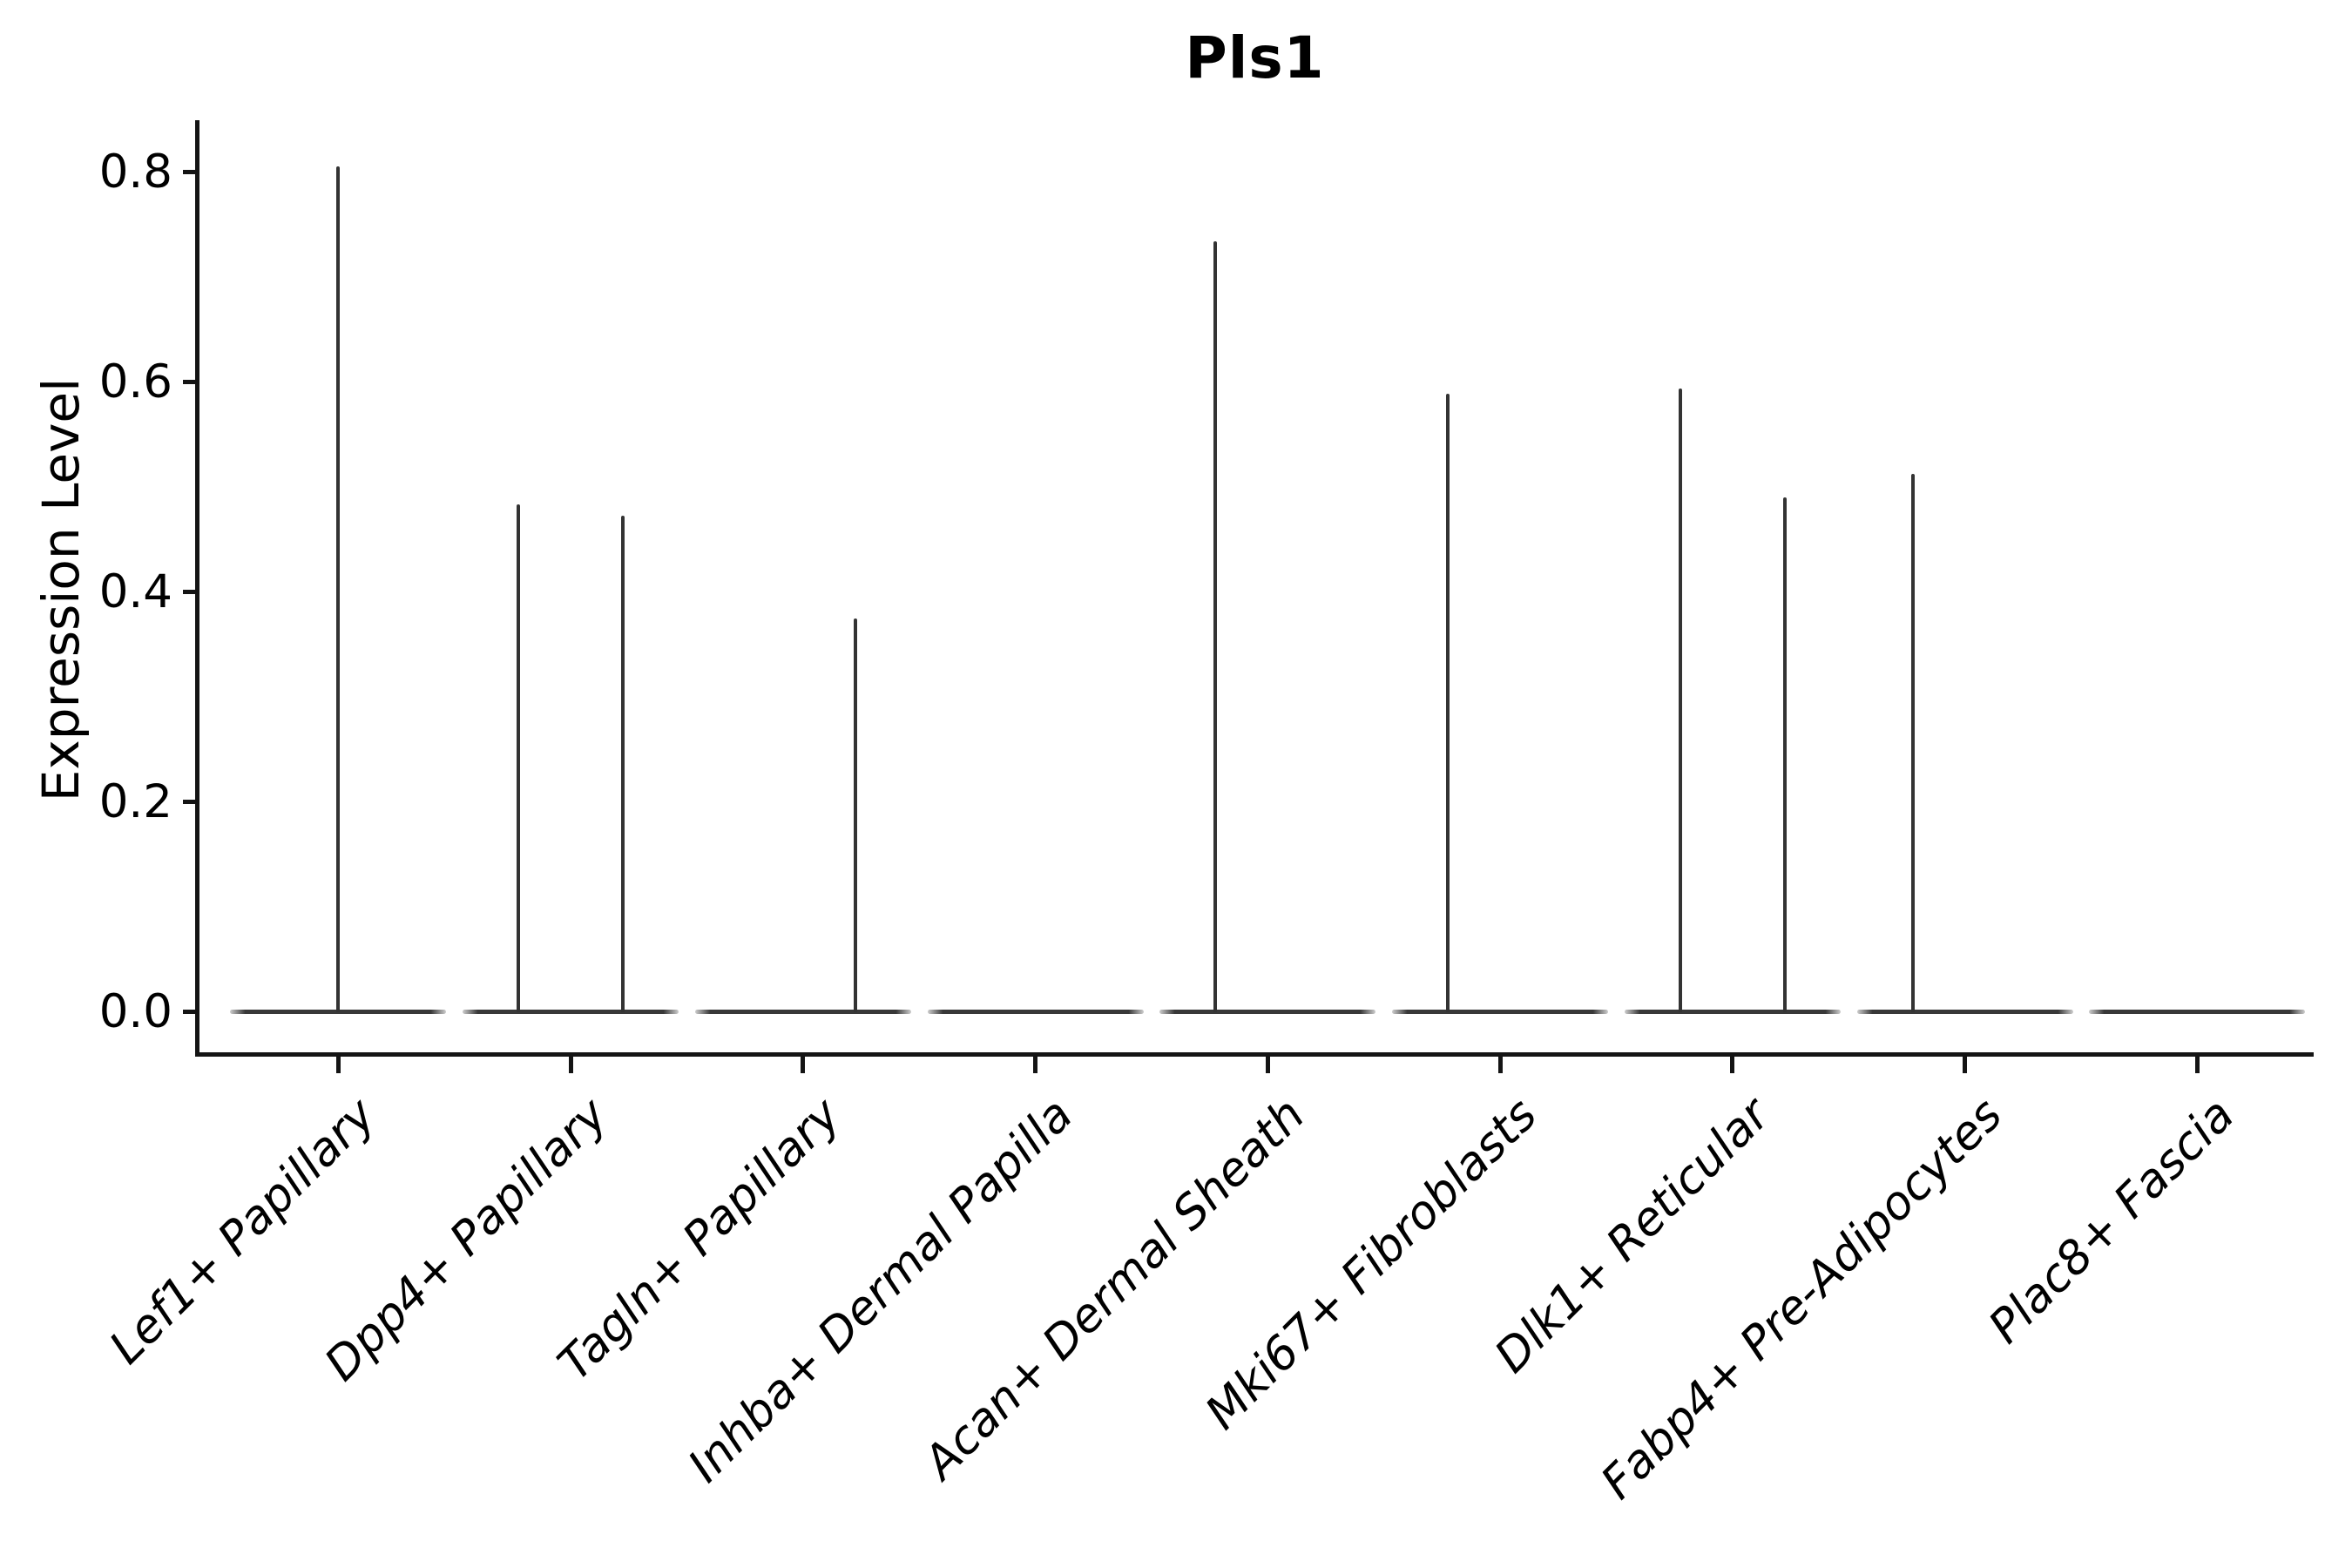  I want to click on x-axis-spine, so click(1254, 1054).